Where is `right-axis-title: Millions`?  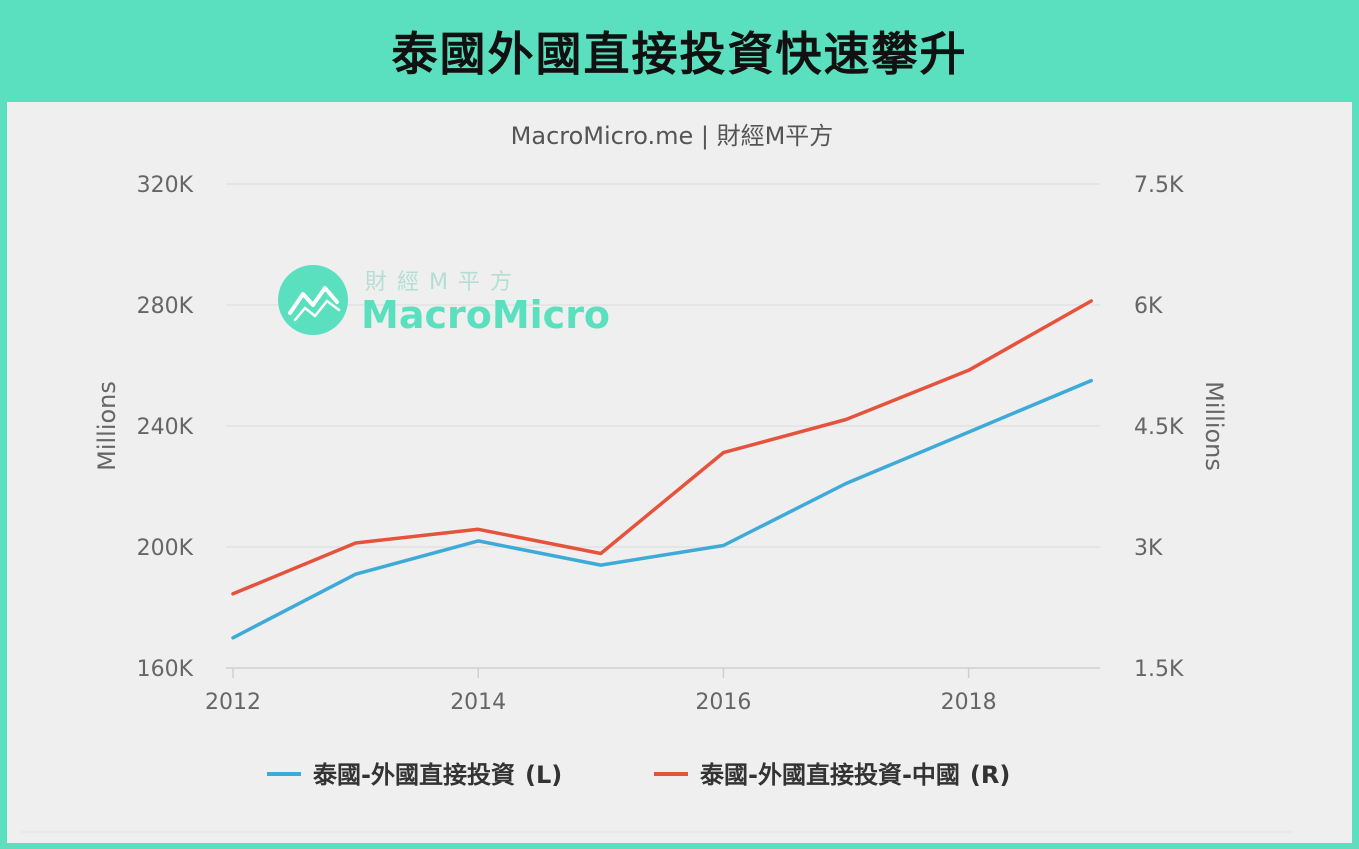
right-axis-title: Millions is located at coordinates (1214, 426).